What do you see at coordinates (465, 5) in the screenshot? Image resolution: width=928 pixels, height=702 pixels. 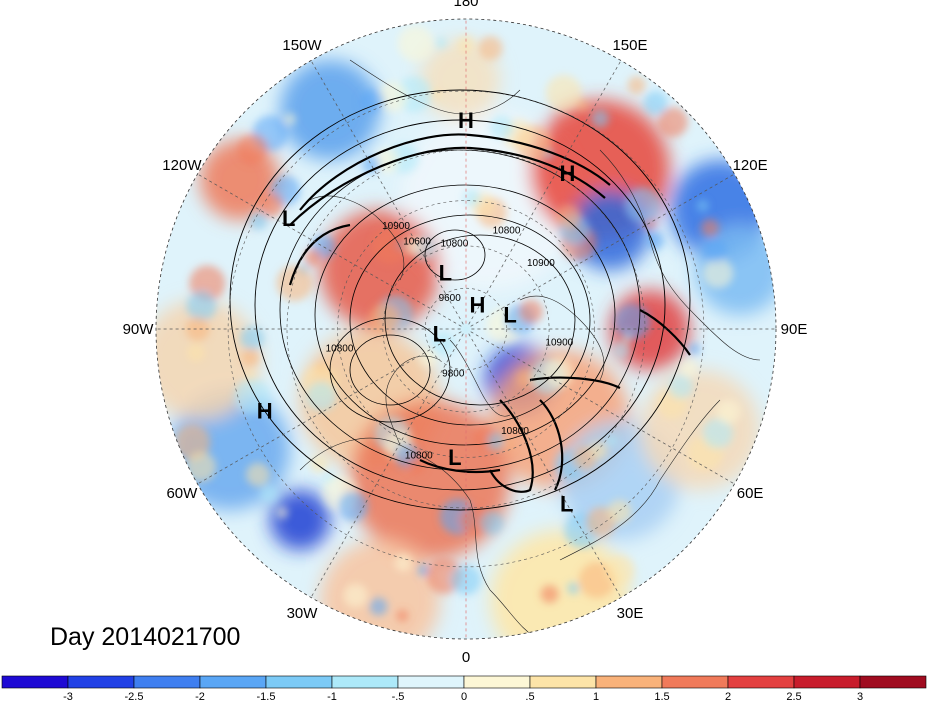 I see `longitude-label: 180` at bounding box center [465, 5].